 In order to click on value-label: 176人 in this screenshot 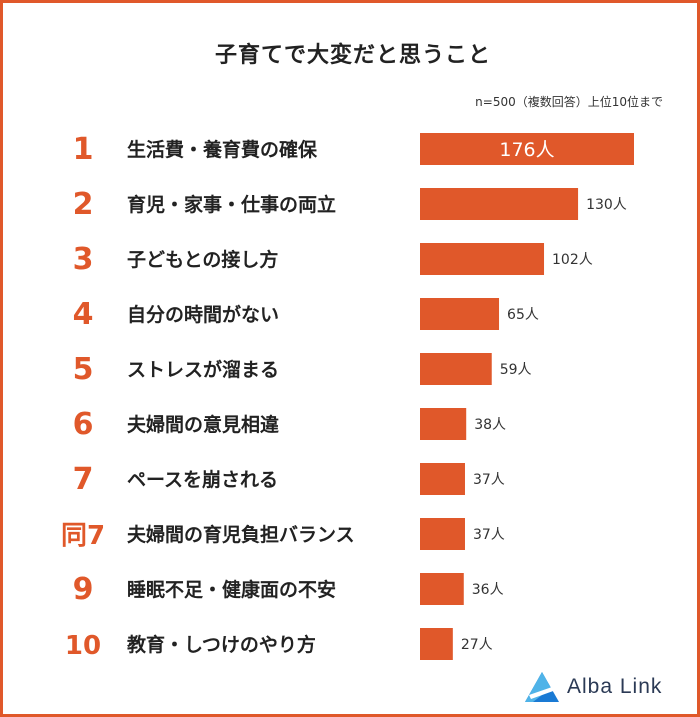, I will do `click(526, 150)`.